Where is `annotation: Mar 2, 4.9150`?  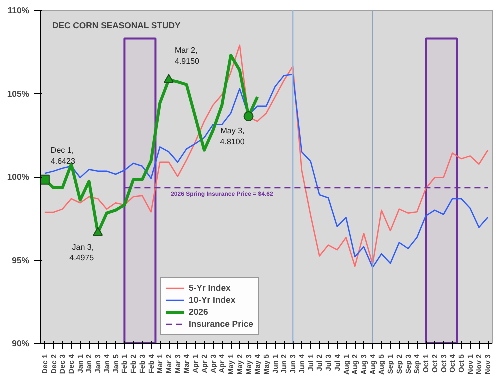 annotation: Mar 2, 4.9150 is located at coordinates (187, 56).